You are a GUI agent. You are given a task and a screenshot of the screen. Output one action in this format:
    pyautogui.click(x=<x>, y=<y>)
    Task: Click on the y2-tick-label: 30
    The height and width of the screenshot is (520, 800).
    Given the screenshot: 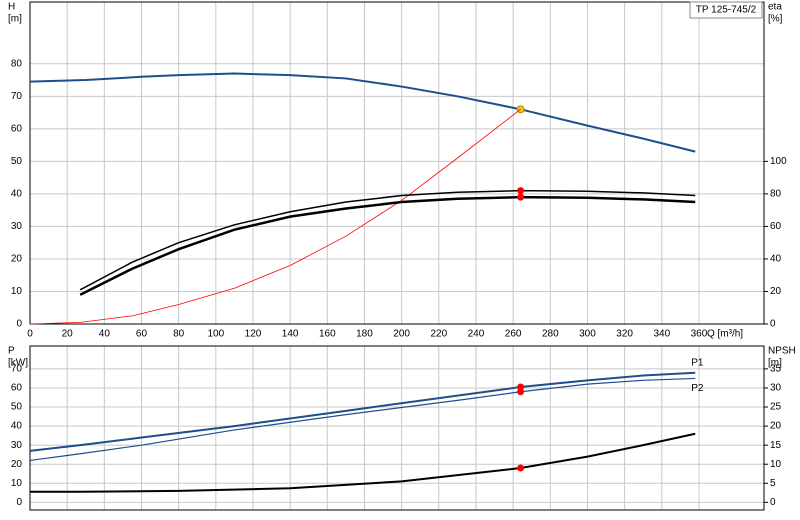 What is the action you would take?
    pyautogui.click(x=776, y=388)
    